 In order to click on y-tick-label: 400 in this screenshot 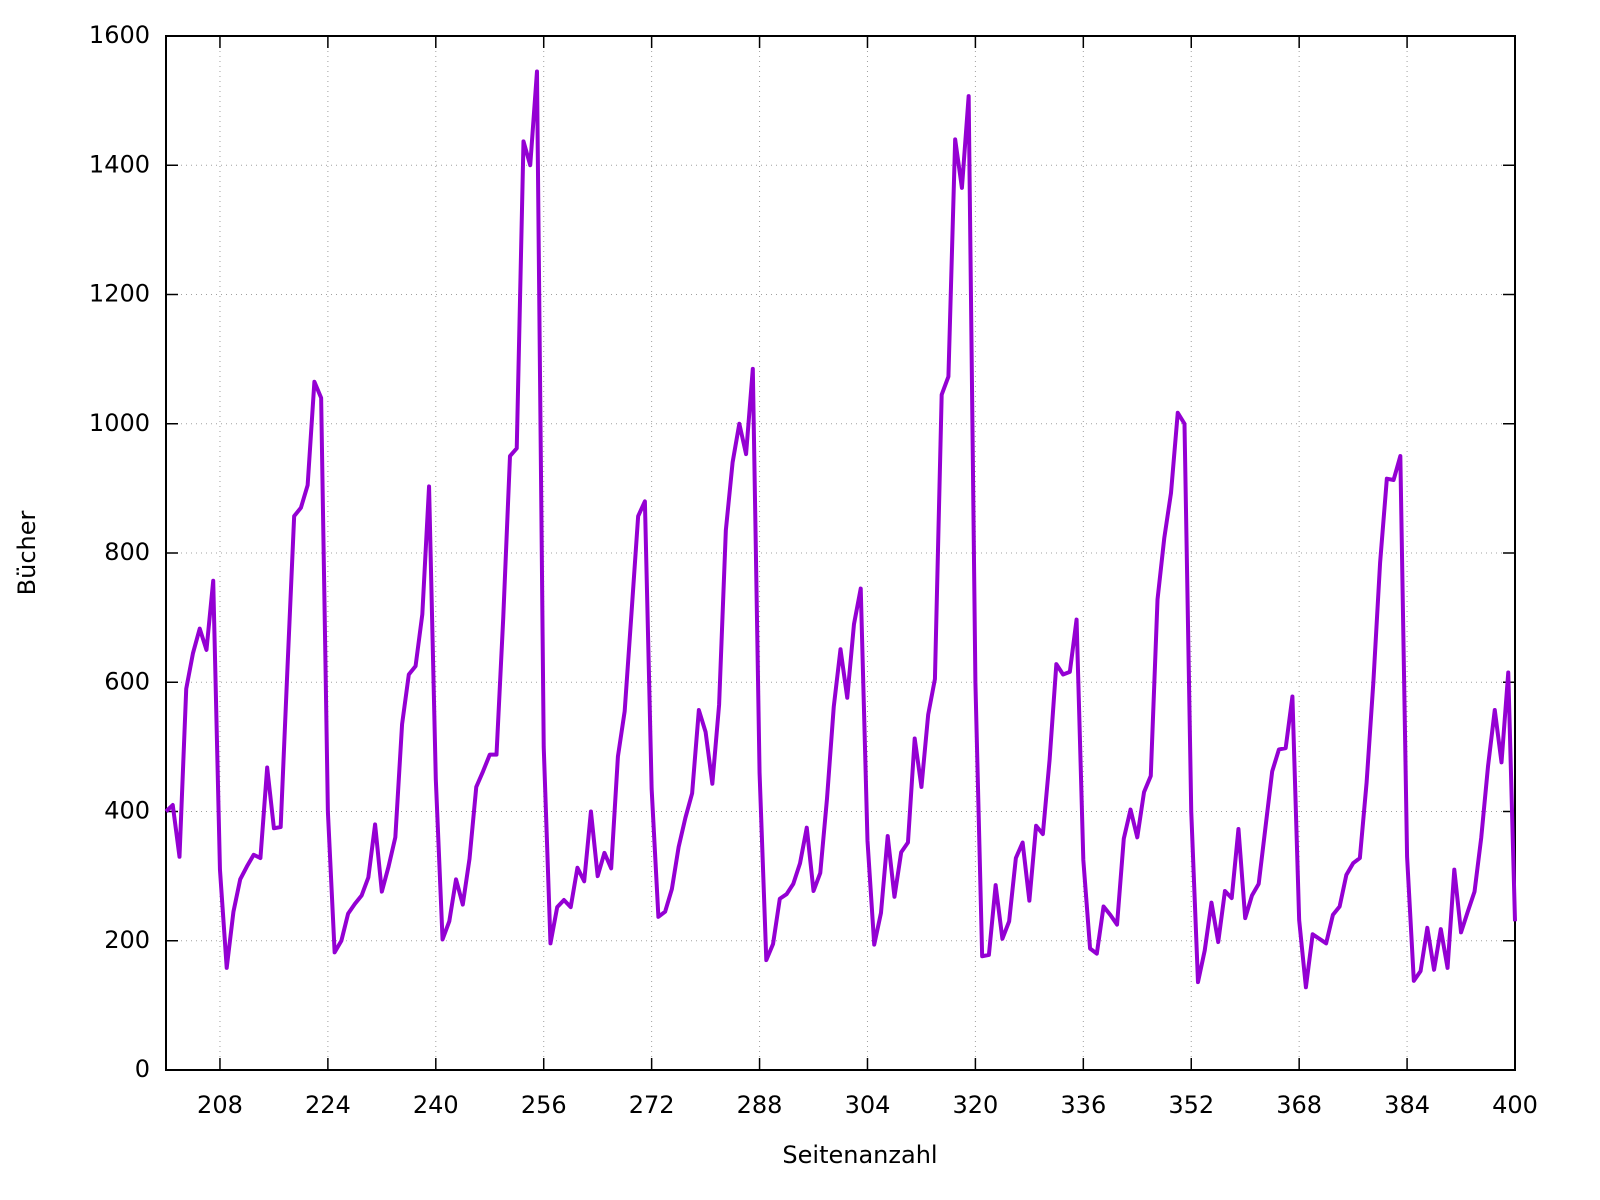, I will do `click(127, 811)`.